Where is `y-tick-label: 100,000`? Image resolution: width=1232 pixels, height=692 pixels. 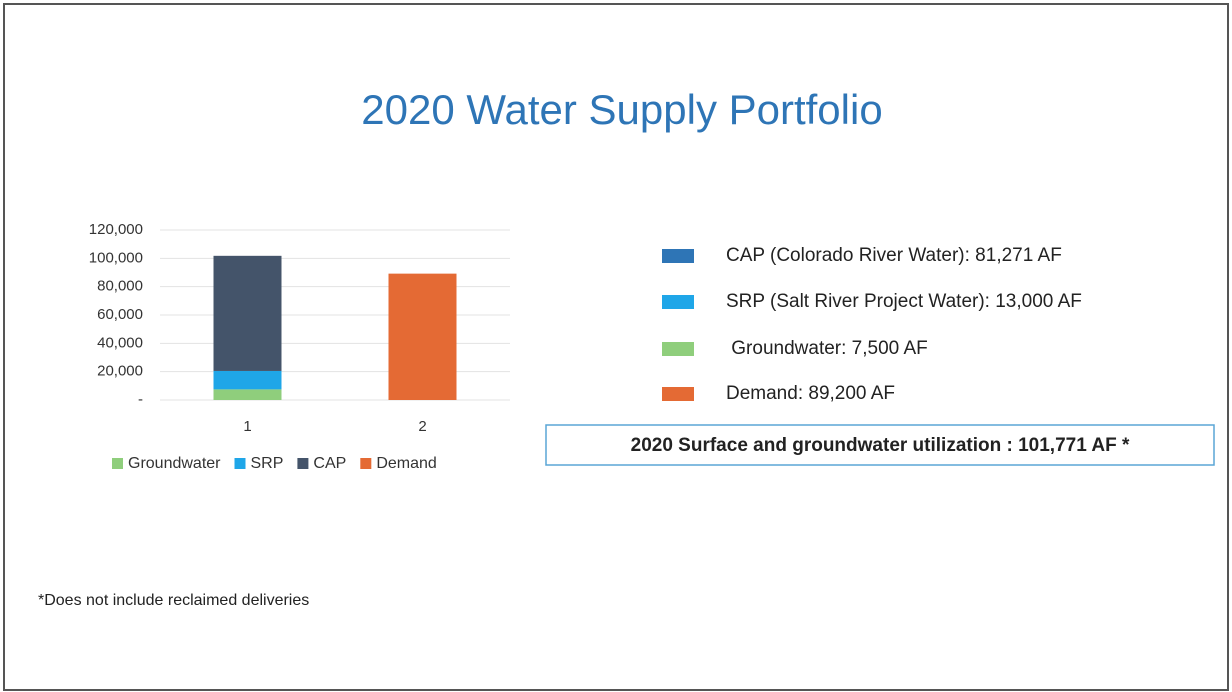
y-tick-label: 100,000 is located at coordinates (116, 257).